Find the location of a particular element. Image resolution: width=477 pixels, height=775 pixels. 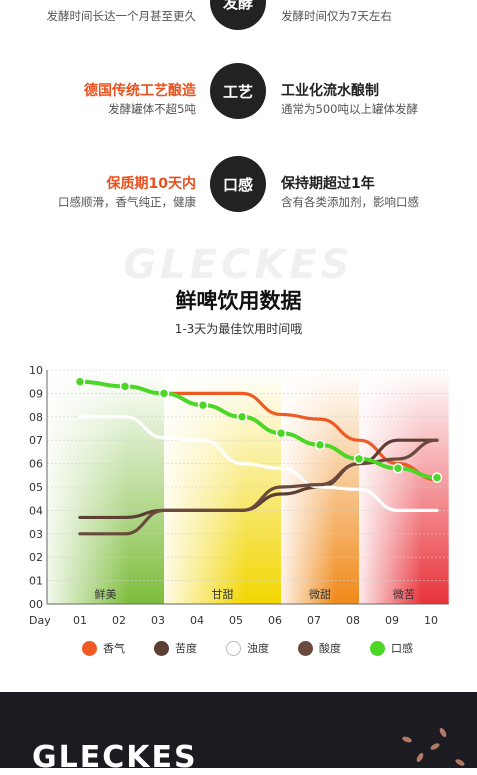

left-subtitle: 发酵时间长达一个月甚至更久 is located at coordinates (121, 16).